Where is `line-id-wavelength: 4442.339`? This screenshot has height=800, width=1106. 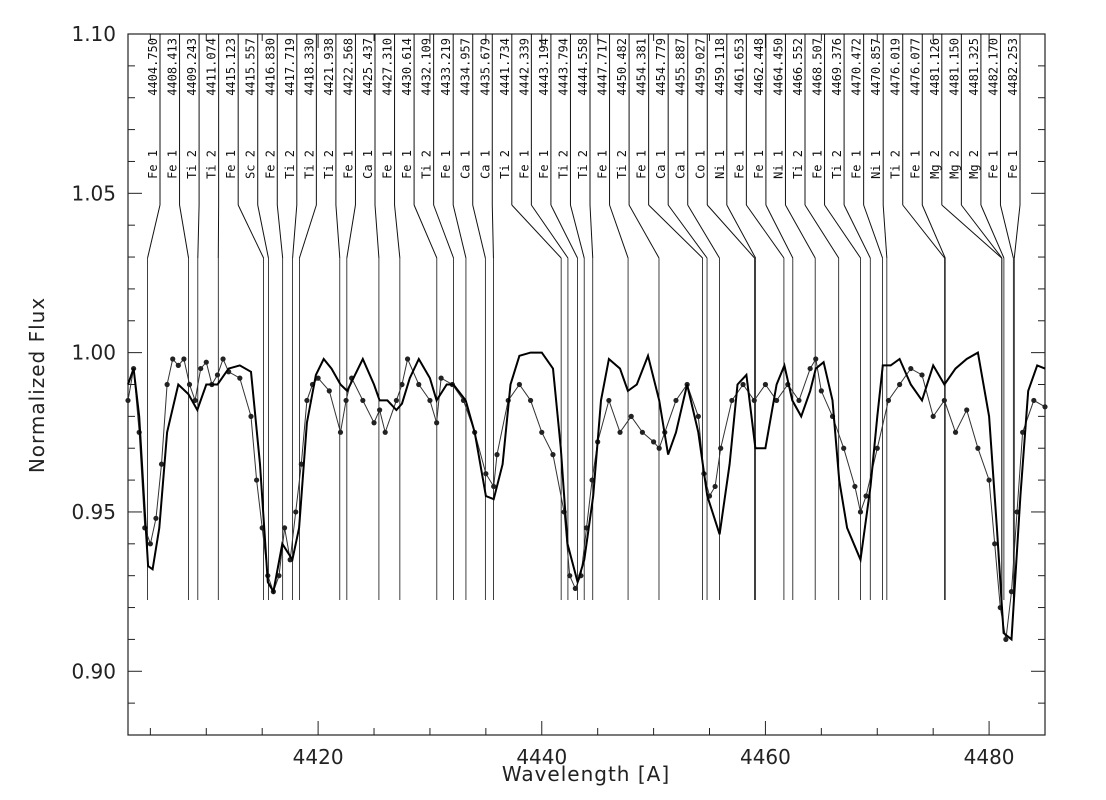
line-id-wavelength: 4442.339 is located at coordinates (524, 67).